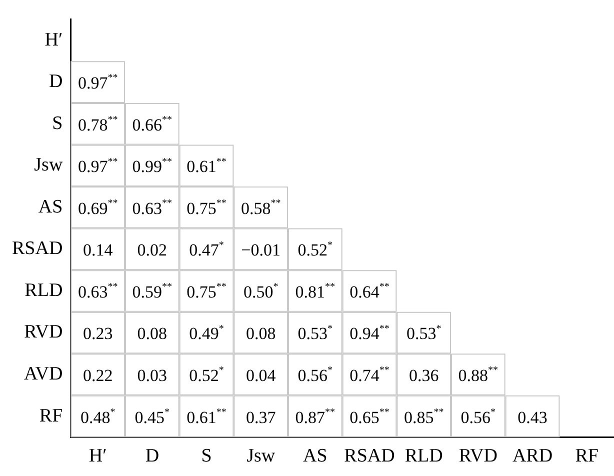 Image resolution: width=614 pixels, height=476 pixels. I want to click on data-label: 0.87**, so click(315, 416).